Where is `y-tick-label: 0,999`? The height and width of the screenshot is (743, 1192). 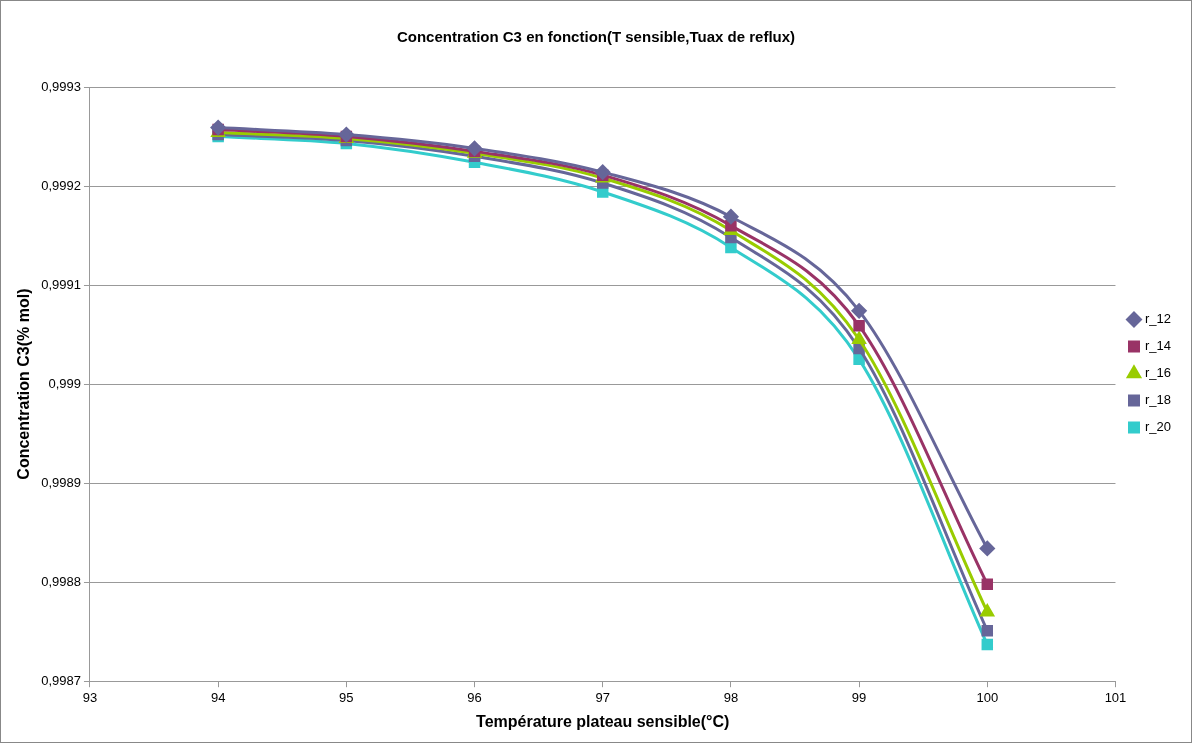 y-tick-label: 0,999 is located at coordinates (64, 383).